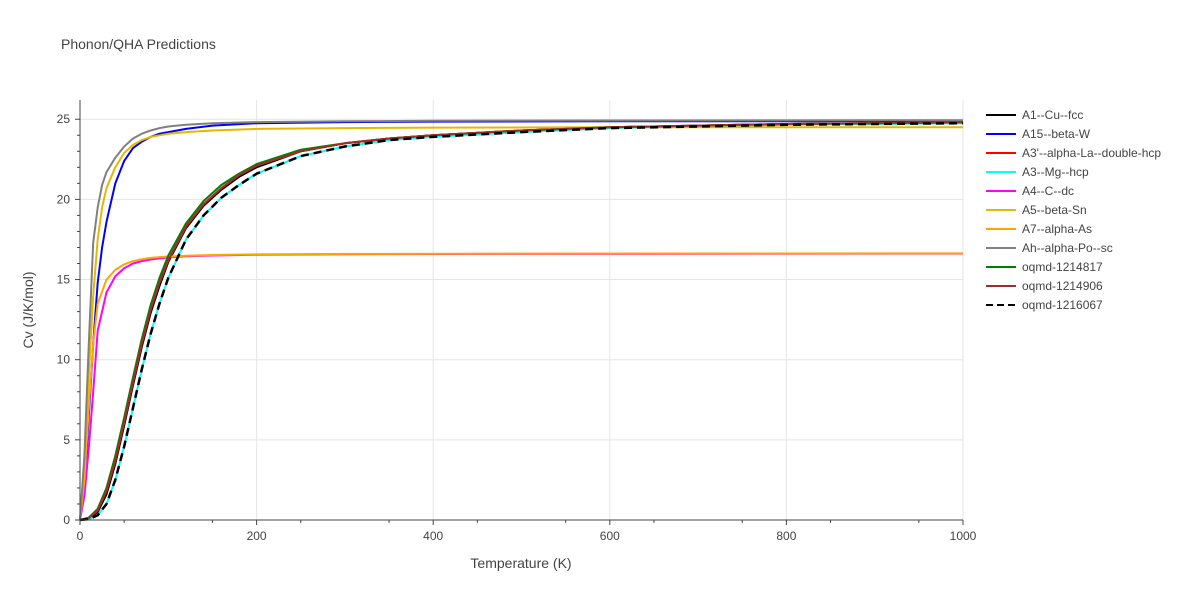  I want to click on x-tick-label: 0, so click(80, 536).